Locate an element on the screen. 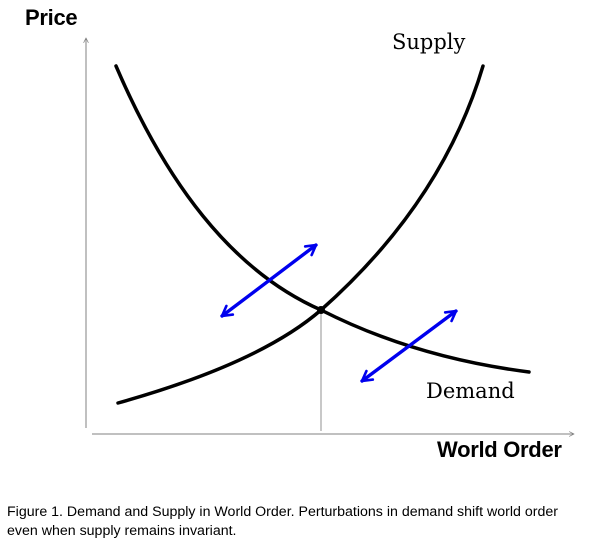 This screenshot has height=554, width=593. x-axis-title: World Order is located at coordinates (499, 449).